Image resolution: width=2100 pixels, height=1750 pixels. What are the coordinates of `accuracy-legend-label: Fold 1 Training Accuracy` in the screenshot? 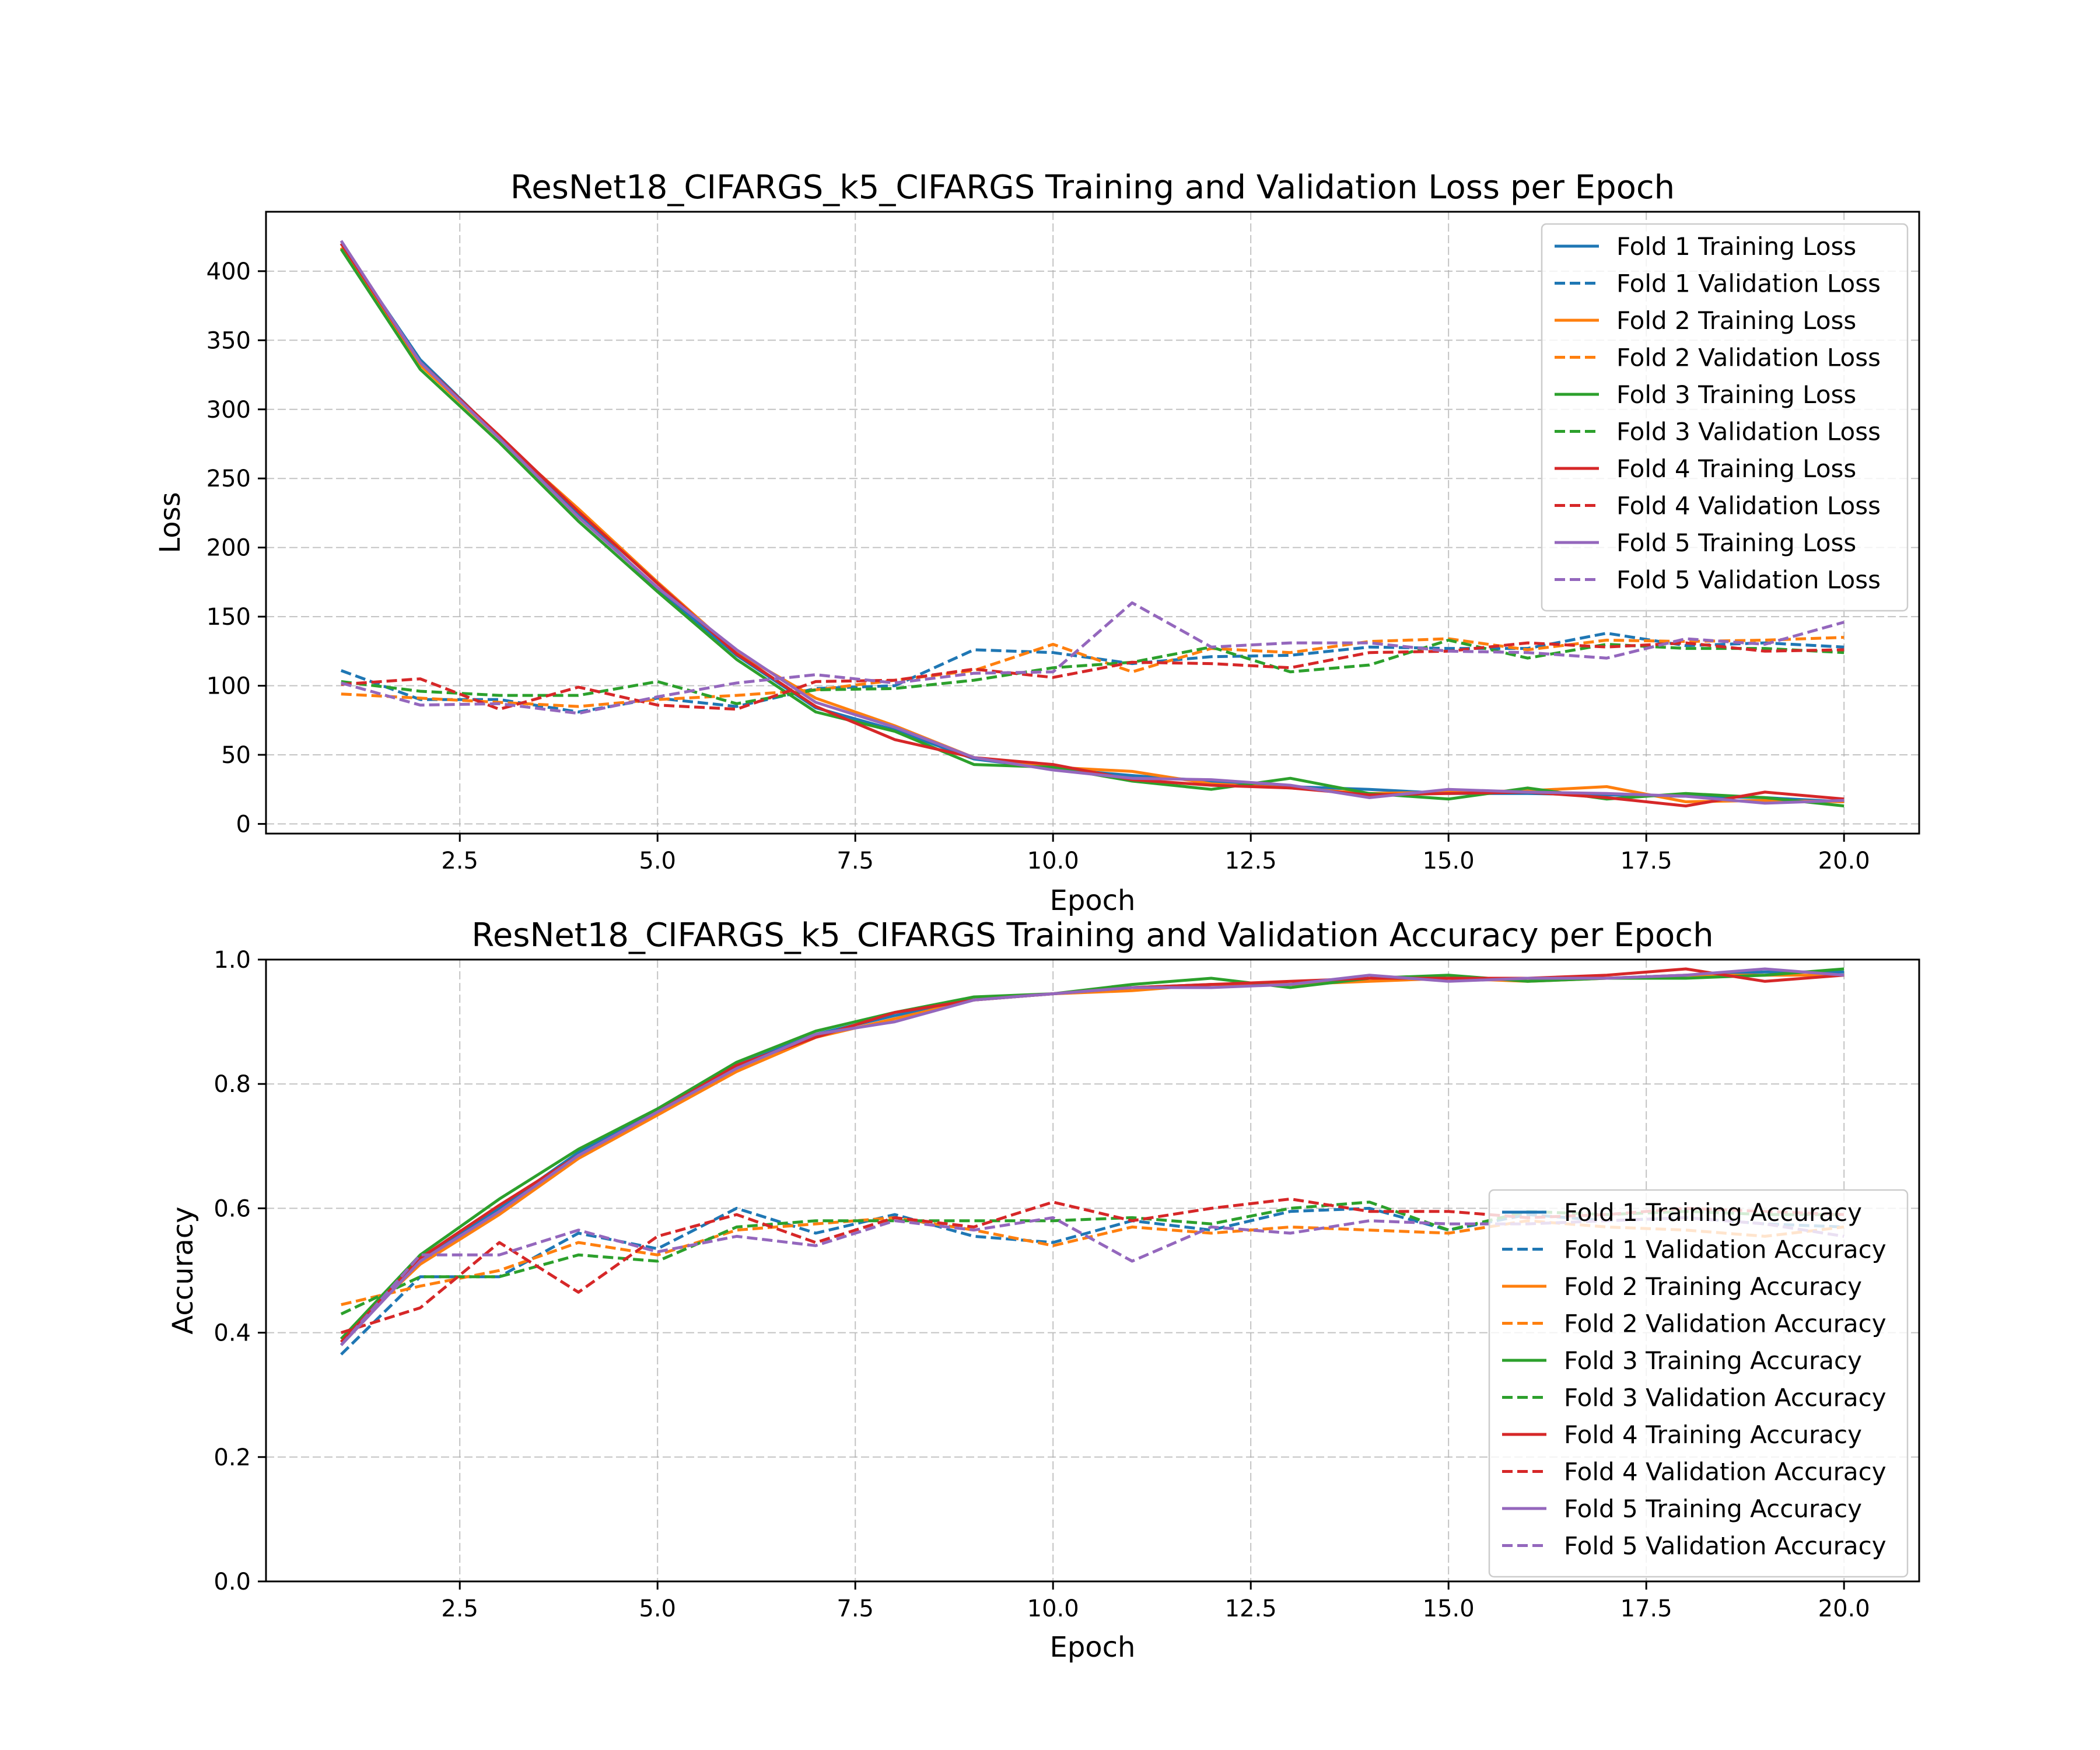 It's located at (1713, 1212).